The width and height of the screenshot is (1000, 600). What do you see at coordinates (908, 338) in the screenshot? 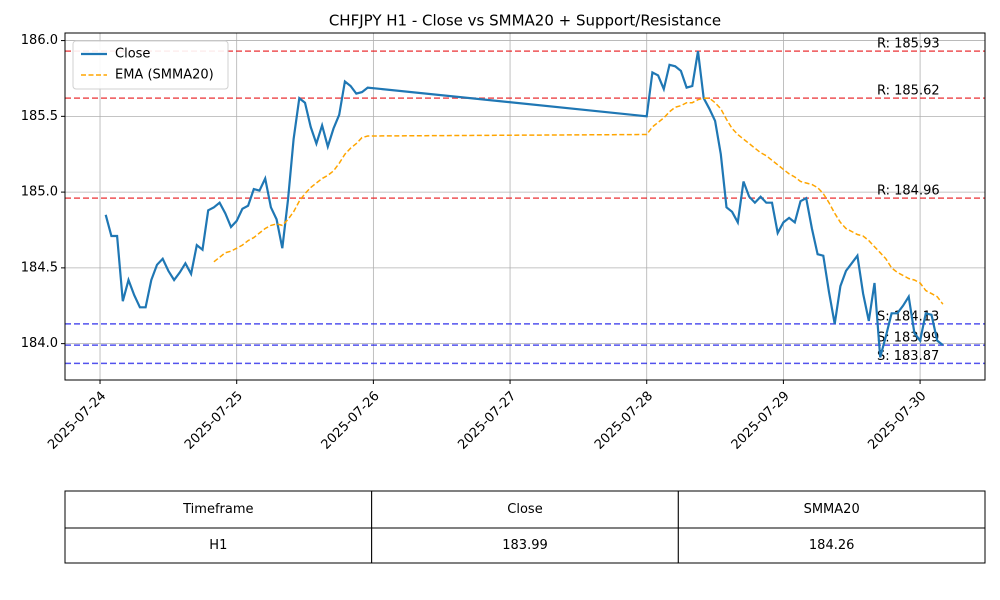
I see `level-label: S: 183.99` at bounding box center [908, 338].